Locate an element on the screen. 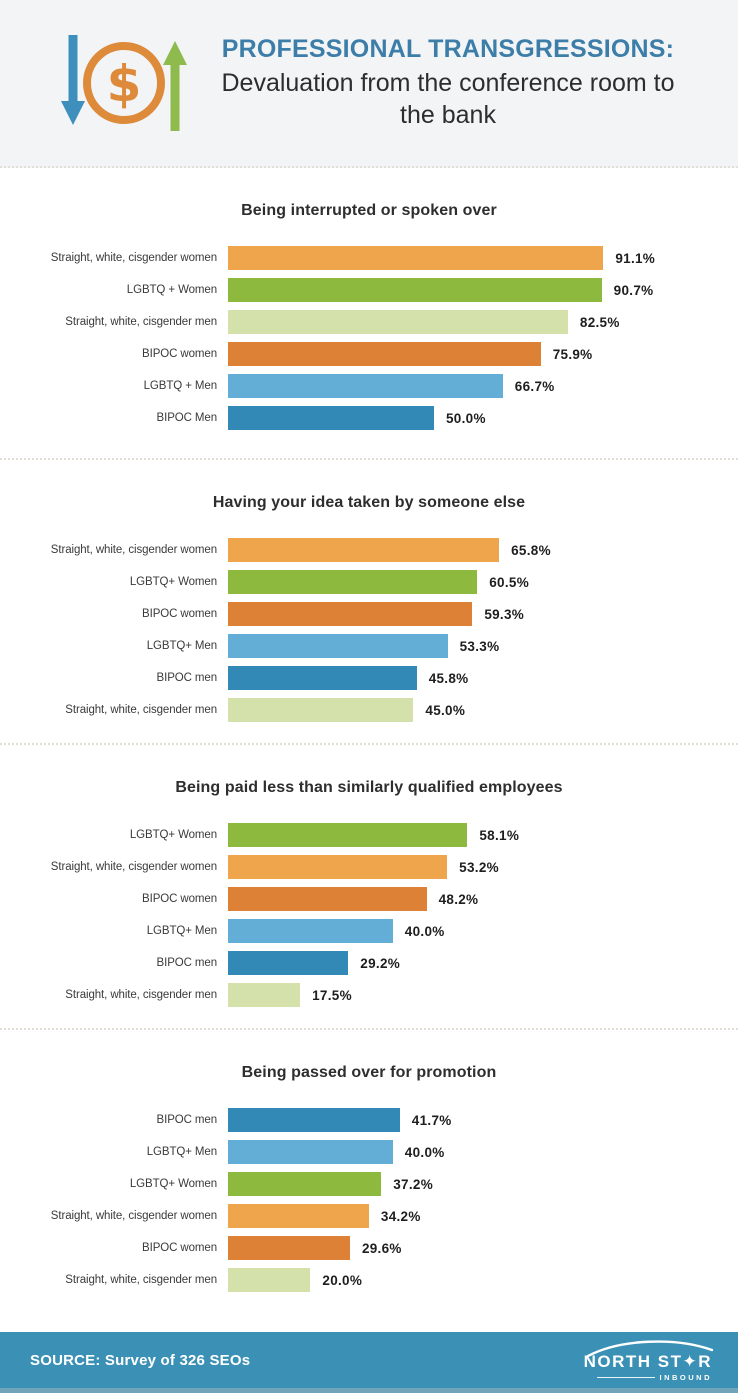 Image resolution: width=738 pixels, height=1393 pixels. north-star-logo: NORTH ST✦R INBOUND is located at coordinates (648, 1360).